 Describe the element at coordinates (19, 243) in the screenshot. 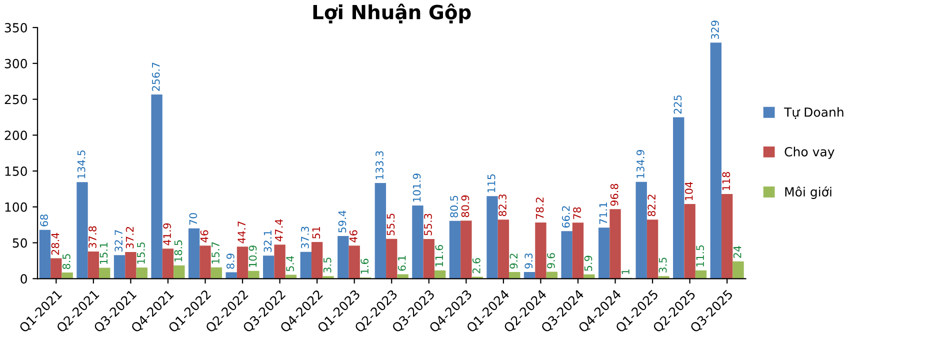

I see `y-tick-label: 50` at that location.